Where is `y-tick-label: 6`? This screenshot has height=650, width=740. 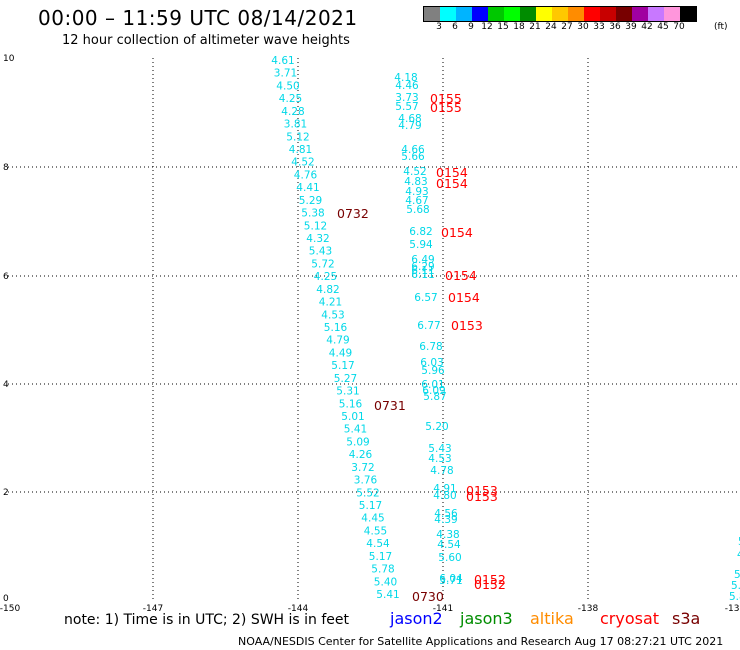
y-tick-label: 6 is located at coordinates (6, 277).